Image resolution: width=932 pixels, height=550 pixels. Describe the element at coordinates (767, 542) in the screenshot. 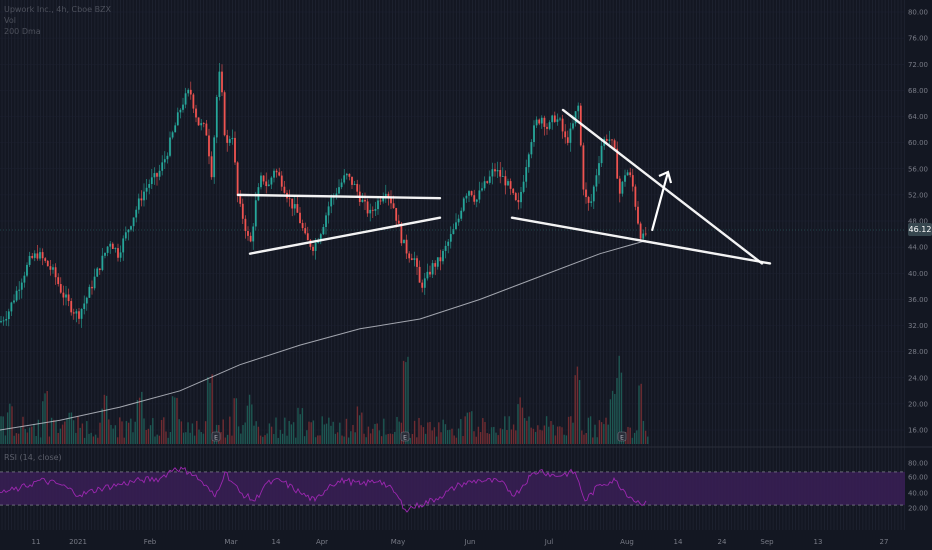

I see `x-tick-label: Sep` at that location.